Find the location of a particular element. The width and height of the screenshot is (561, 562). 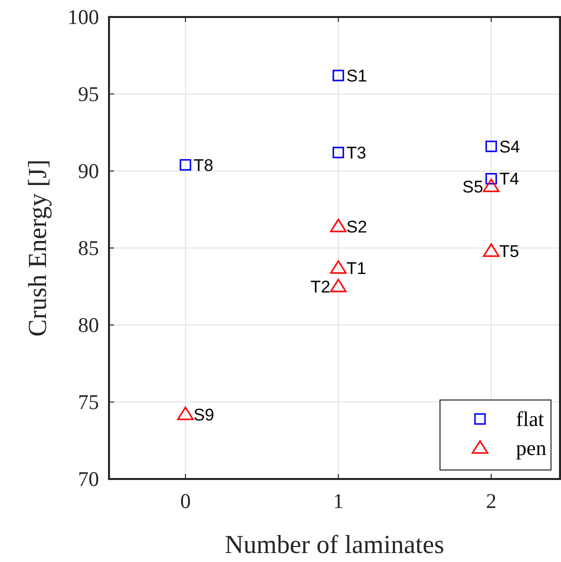

y-tick-label: 90 is located at coordinates (88, 171).